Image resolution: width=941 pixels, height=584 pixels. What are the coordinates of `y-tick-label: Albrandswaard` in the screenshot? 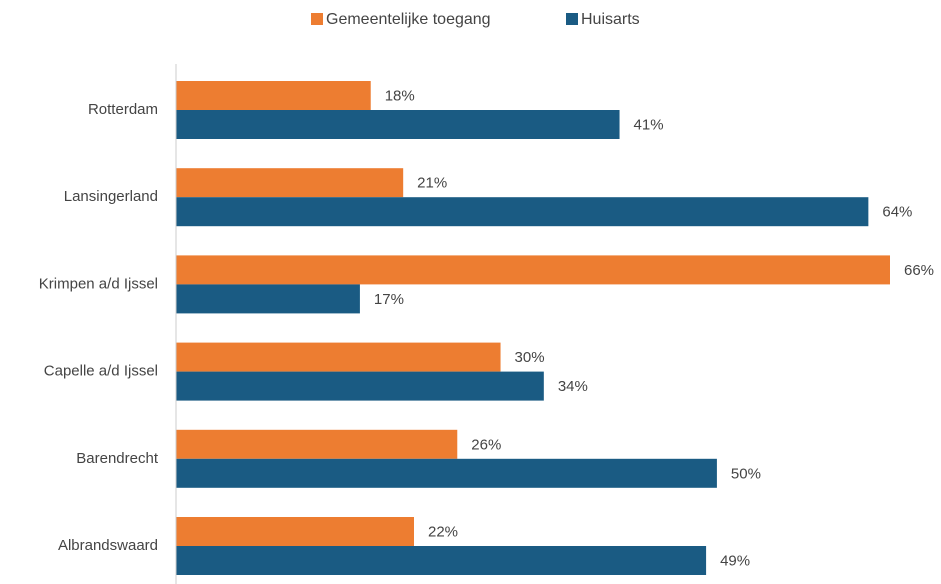 It's located at (108, 545).